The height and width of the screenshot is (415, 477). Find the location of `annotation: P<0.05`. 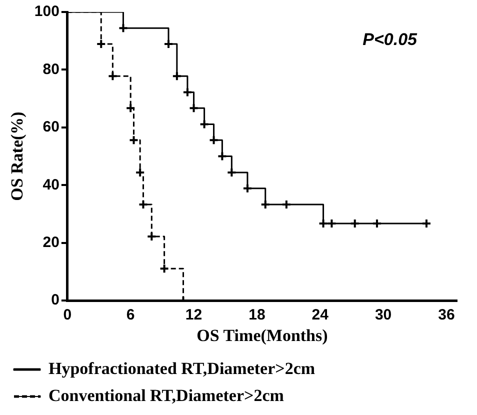

annotation: P<0.05 is located at coordinates (390, 40).